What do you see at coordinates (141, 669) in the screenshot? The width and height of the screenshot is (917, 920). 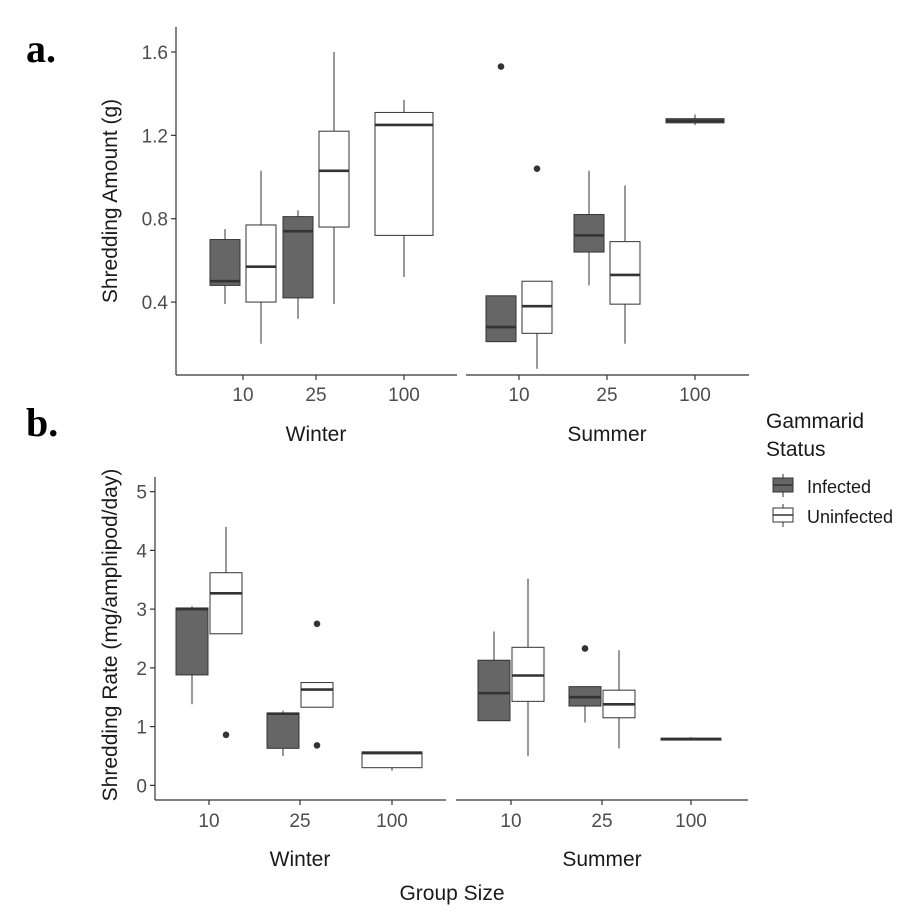 I see `y-tick-label: 2` at bounding box center [141, 669].